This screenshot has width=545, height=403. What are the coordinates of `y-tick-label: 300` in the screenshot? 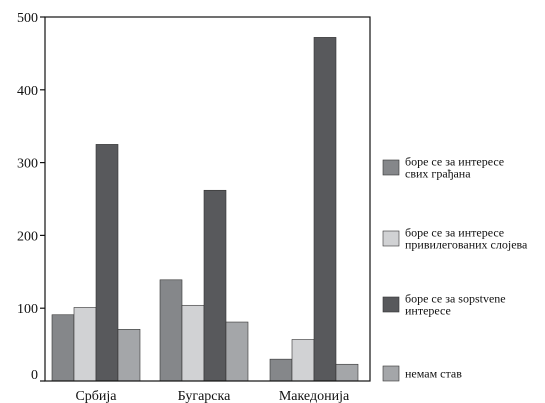 It's located at (27, 164).